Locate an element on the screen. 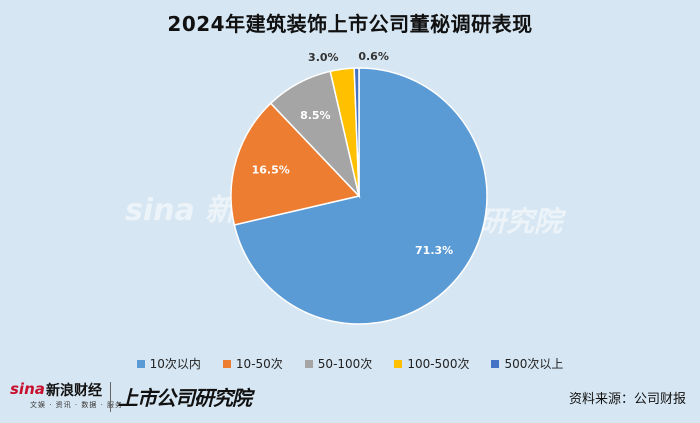  pie-data-label-4: 3.0% is located at coordinates (323, 57).